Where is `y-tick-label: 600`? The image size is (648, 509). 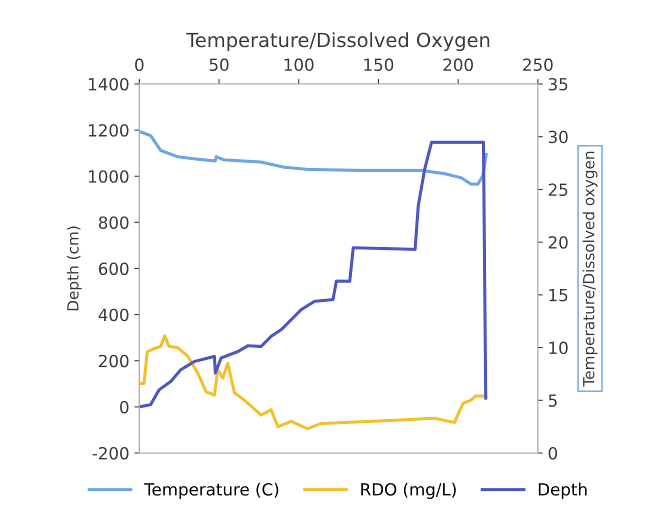
y-tick-label: 600 is located at coordinates (113, 269).